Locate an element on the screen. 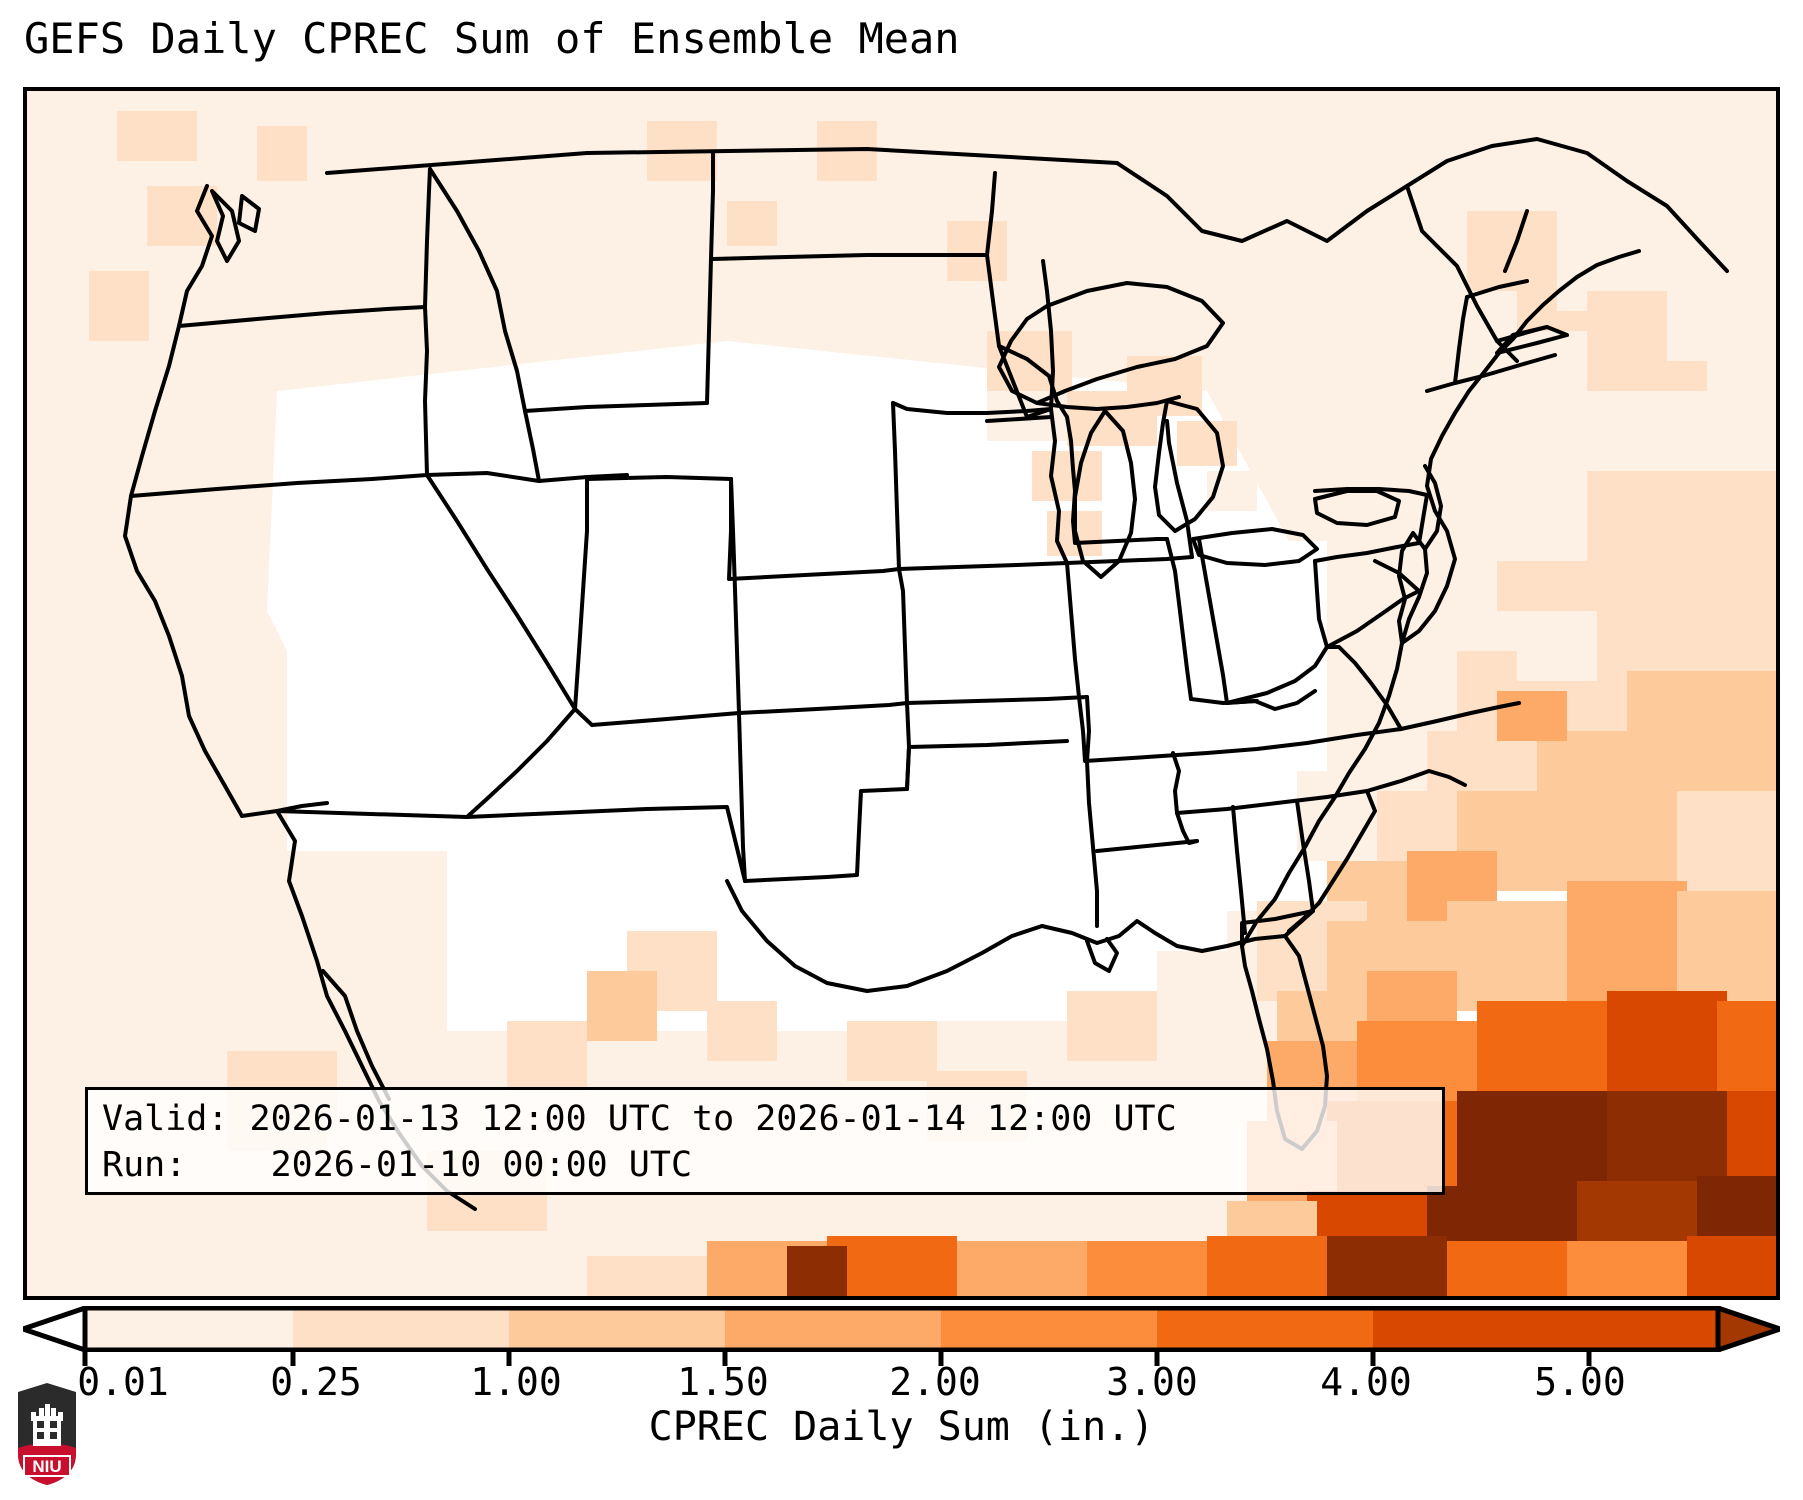  cb-tick-6: 4.00 is located at coordinates (1366, 1382).